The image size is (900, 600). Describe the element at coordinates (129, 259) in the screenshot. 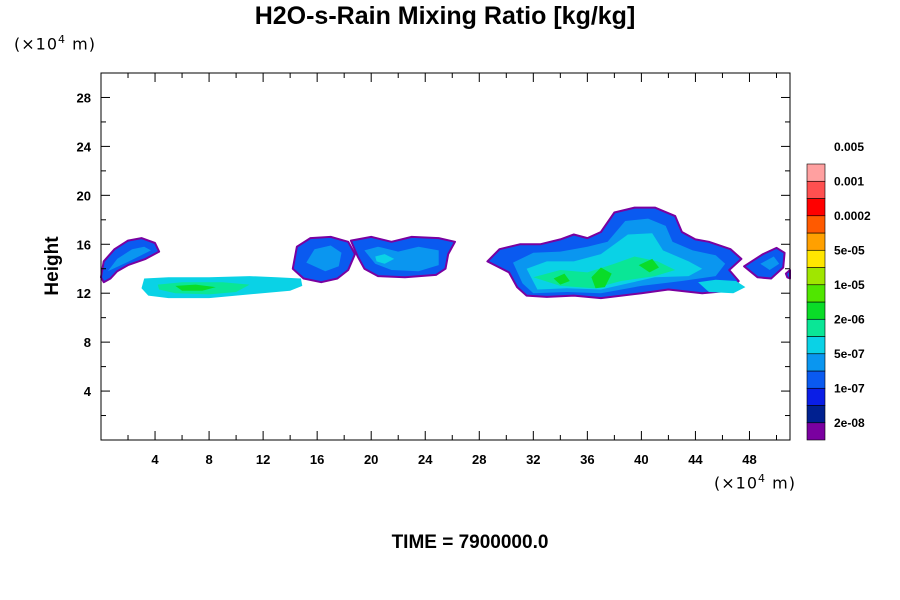

I see `region-cloud-a-inner` at that location.